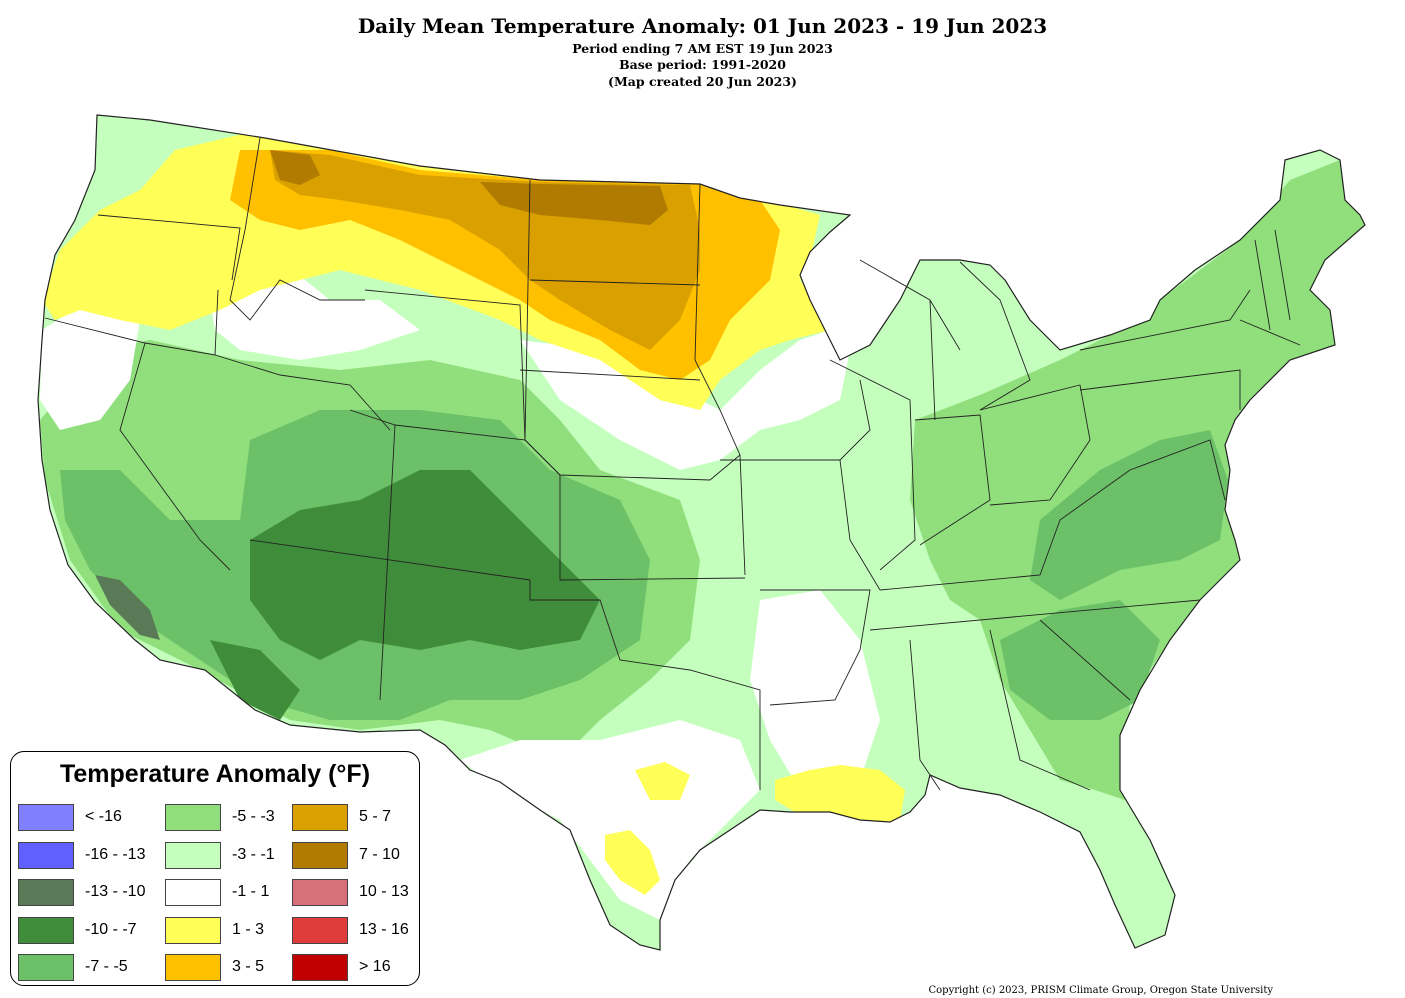 This screenshot has width=1405, height=998. I want to click on legend-label: > 16, so click(375, 966).